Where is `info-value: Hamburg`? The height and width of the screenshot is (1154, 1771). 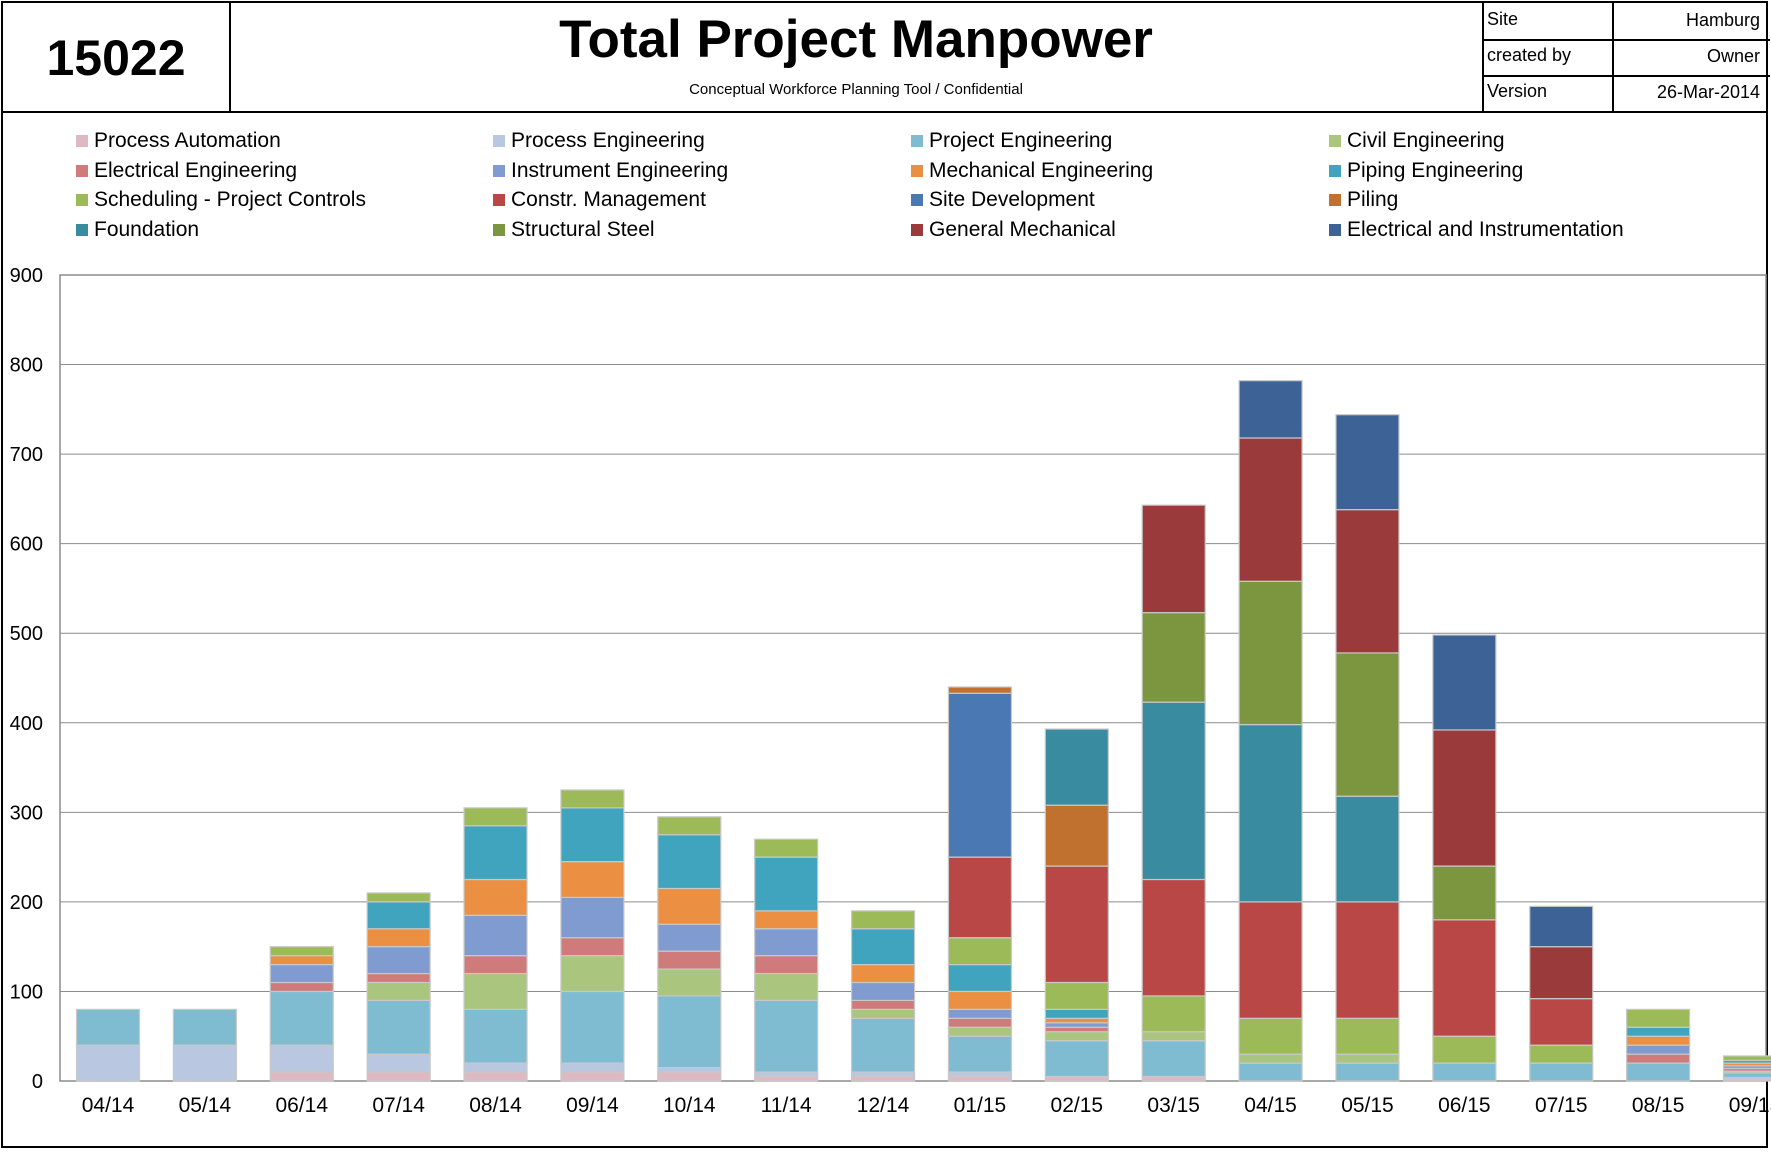 info-value: Hamburg is located at coordinates (1722, 20).